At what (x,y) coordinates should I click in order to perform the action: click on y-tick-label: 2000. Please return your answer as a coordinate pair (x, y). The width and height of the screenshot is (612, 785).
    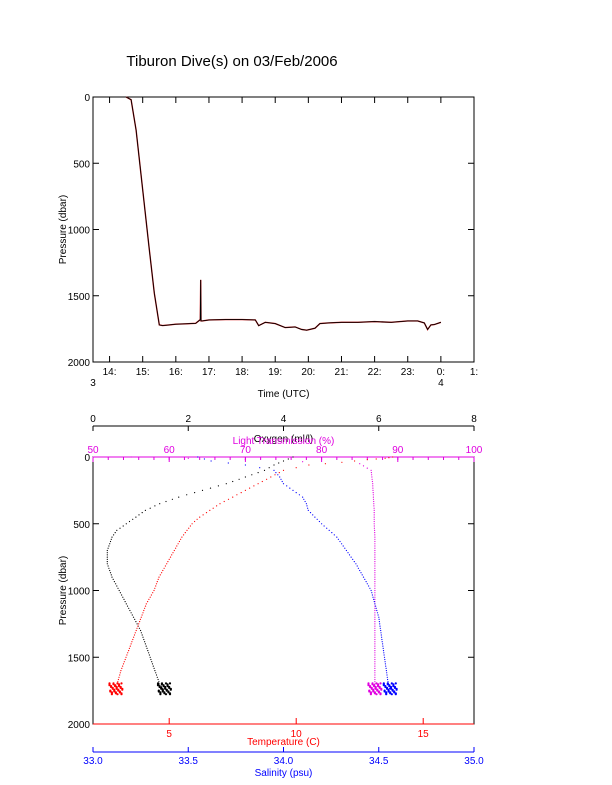
    Looking at the image, I should click on (79, 363).